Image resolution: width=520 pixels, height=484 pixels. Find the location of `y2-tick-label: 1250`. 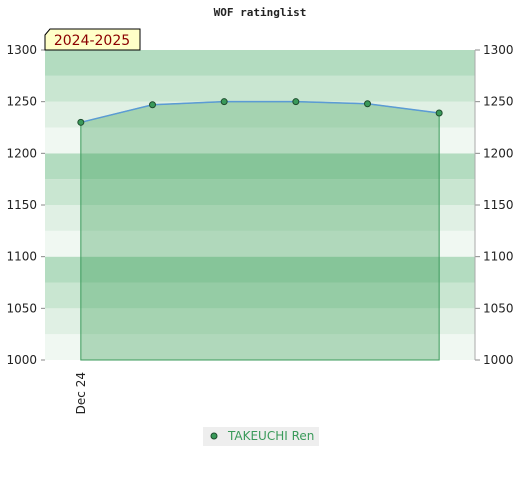

y2-tick-label: 1250 is located at coordinates (498, 102).